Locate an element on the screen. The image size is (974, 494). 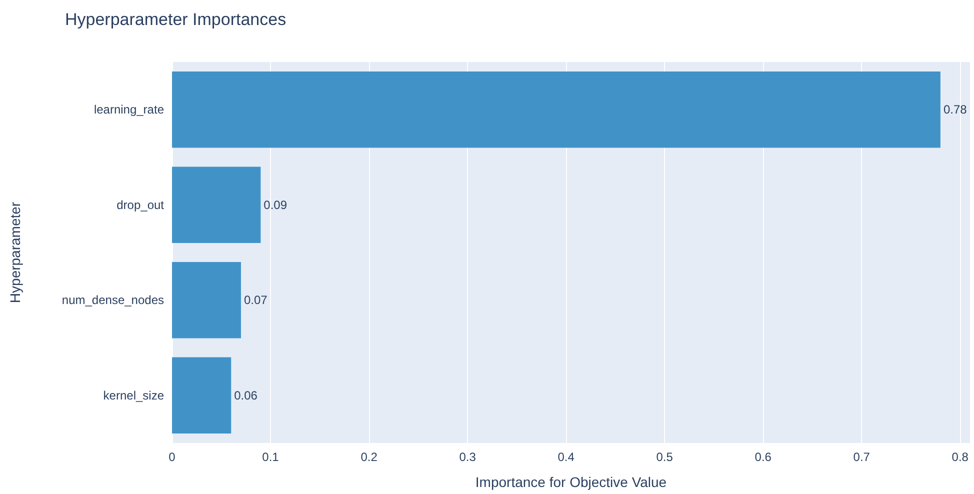
x-tick-label: 0.7 is located at coordinates (861, 457).